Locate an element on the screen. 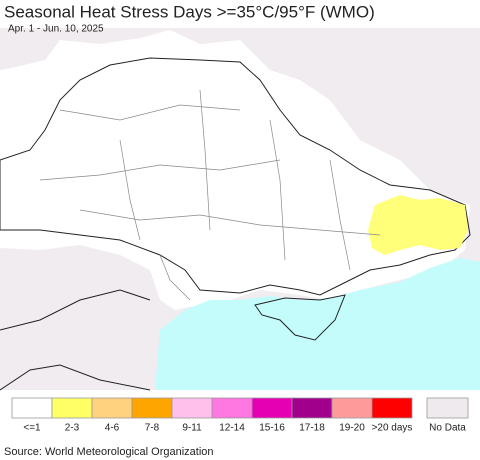 This screenshot has width=480, height=460. legend-label: 12-14 is located at coordinates (232, 428).